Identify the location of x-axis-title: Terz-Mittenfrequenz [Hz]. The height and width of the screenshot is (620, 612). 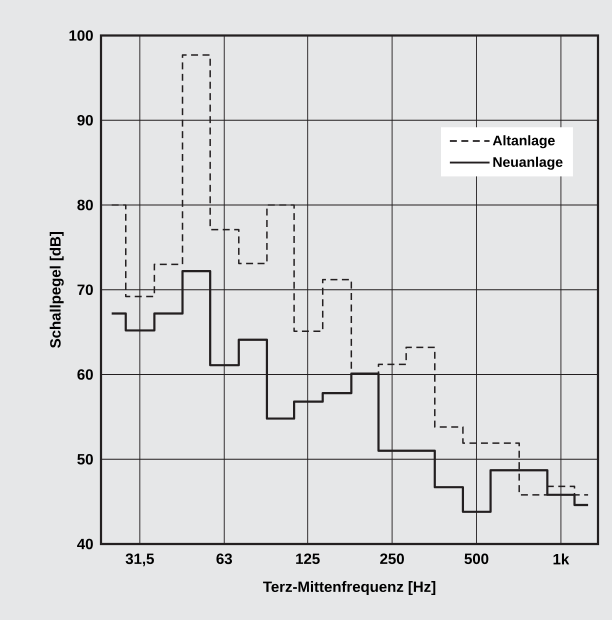
(349, 588).